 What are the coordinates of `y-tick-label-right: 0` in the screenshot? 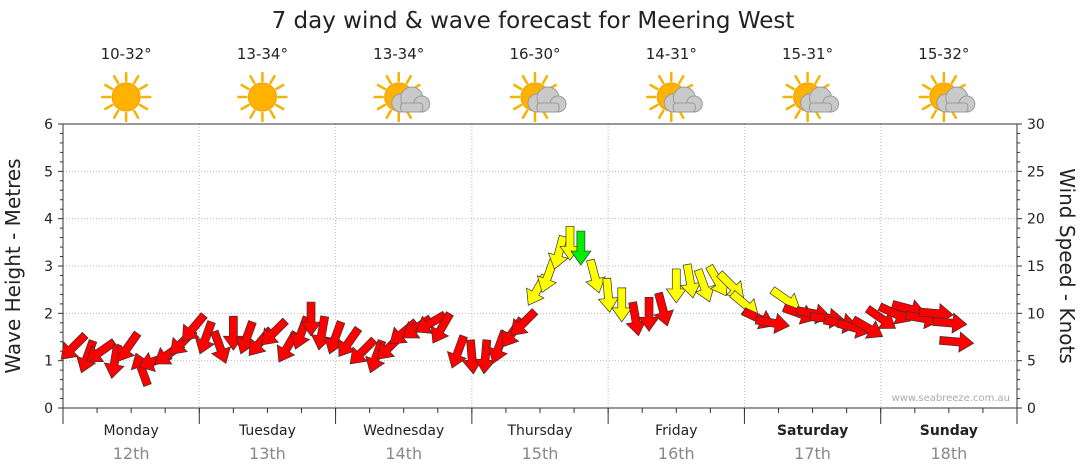 It's located at (1031, 409).